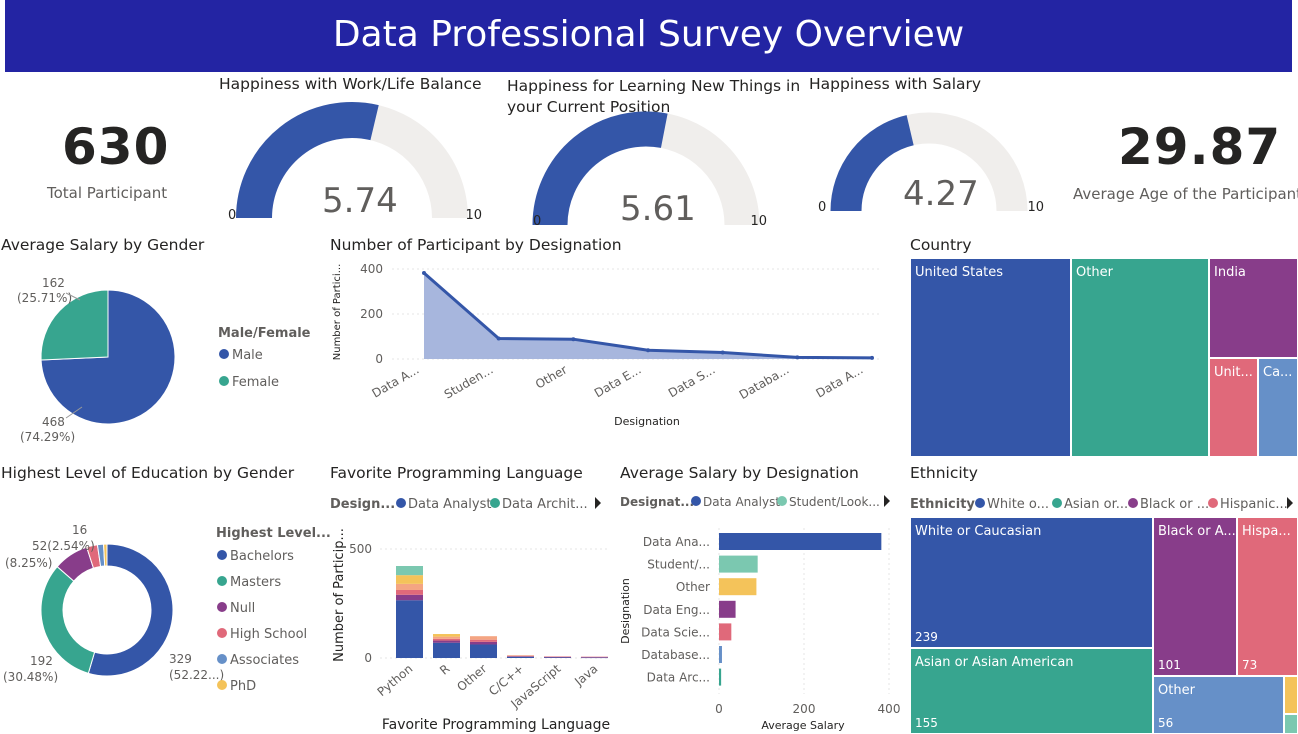 The height and width of the screenshot is (734, 1298). What do you see at coordinates (255, 382) in the screenshot?
I see `gender-legend-label-1: Female` at bounding box center [255, 382].